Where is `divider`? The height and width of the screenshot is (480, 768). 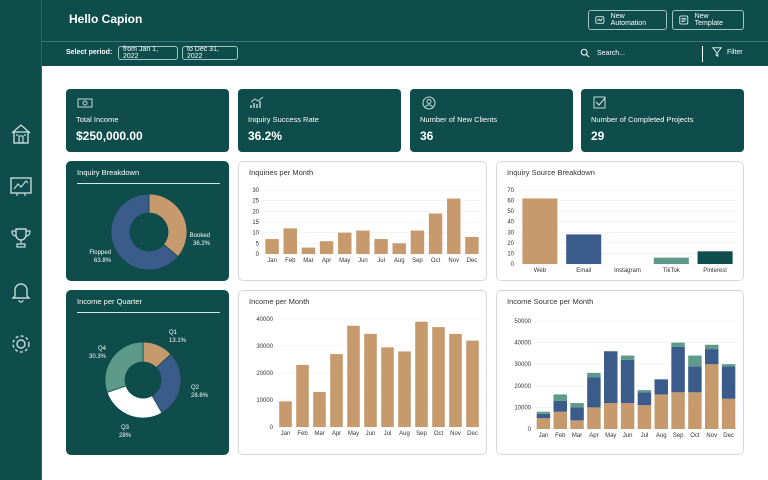 divider is located at coordinates (702, 54).